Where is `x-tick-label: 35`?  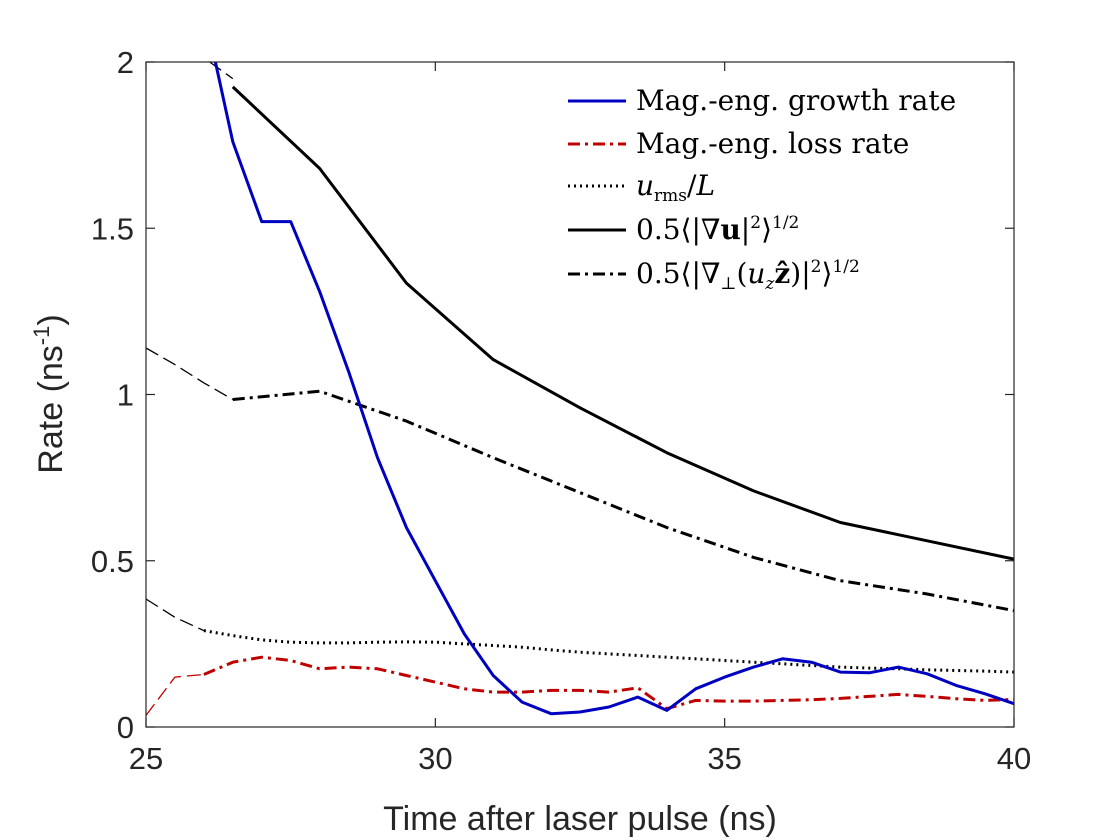
x-tick-label: 35 is located at coordinates (724, 758).